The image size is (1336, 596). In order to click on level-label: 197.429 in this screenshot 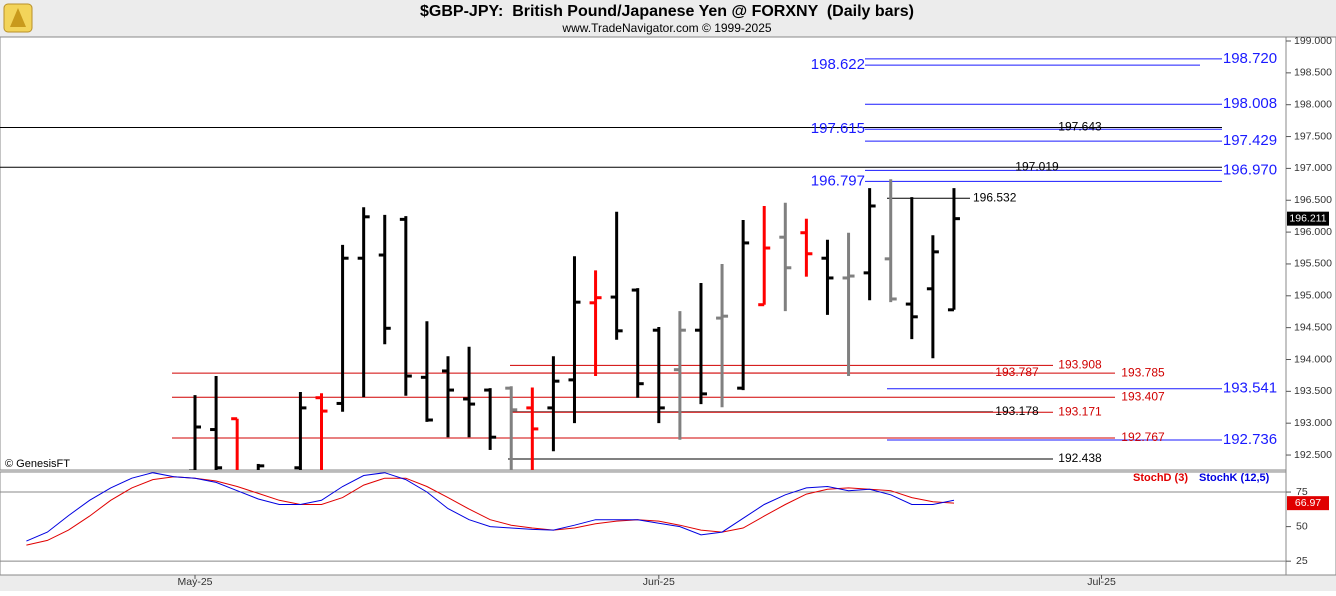, I will do `click(1250, 140)`.